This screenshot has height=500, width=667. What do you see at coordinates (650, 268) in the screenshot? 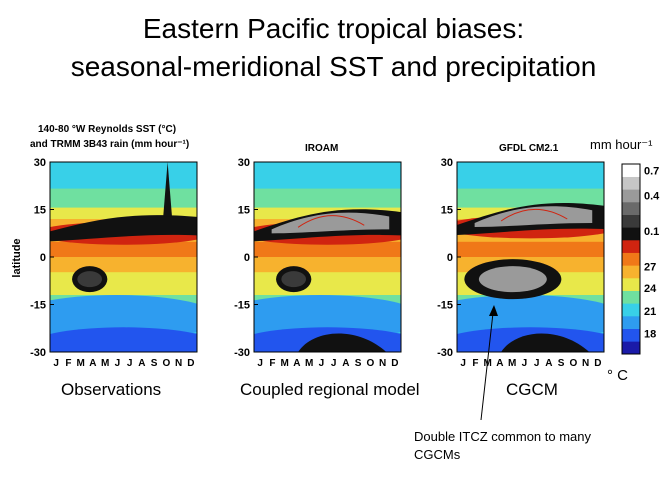
I see `colorbar-sst-tick: 27` at bounding box center [650, 268].